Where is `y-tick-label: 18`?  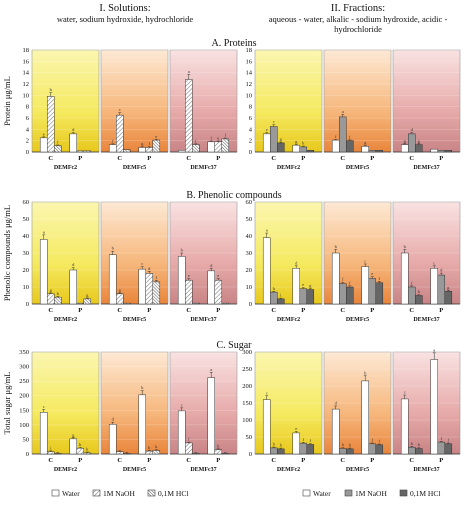 y-tick-label: 18 is located at coordinates (26, 50).